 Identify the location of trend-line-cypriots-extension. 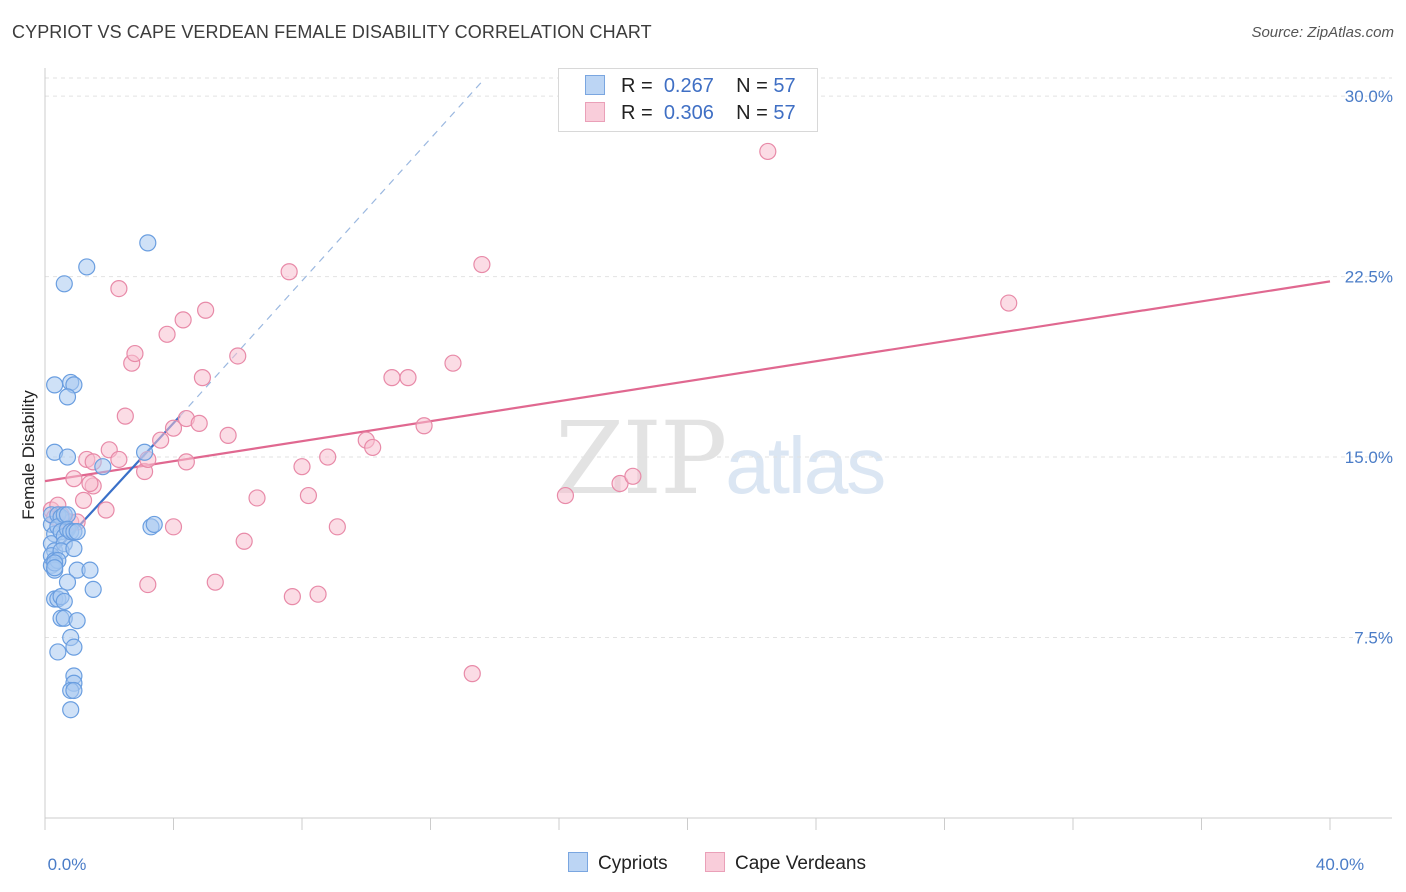
(331, 249).